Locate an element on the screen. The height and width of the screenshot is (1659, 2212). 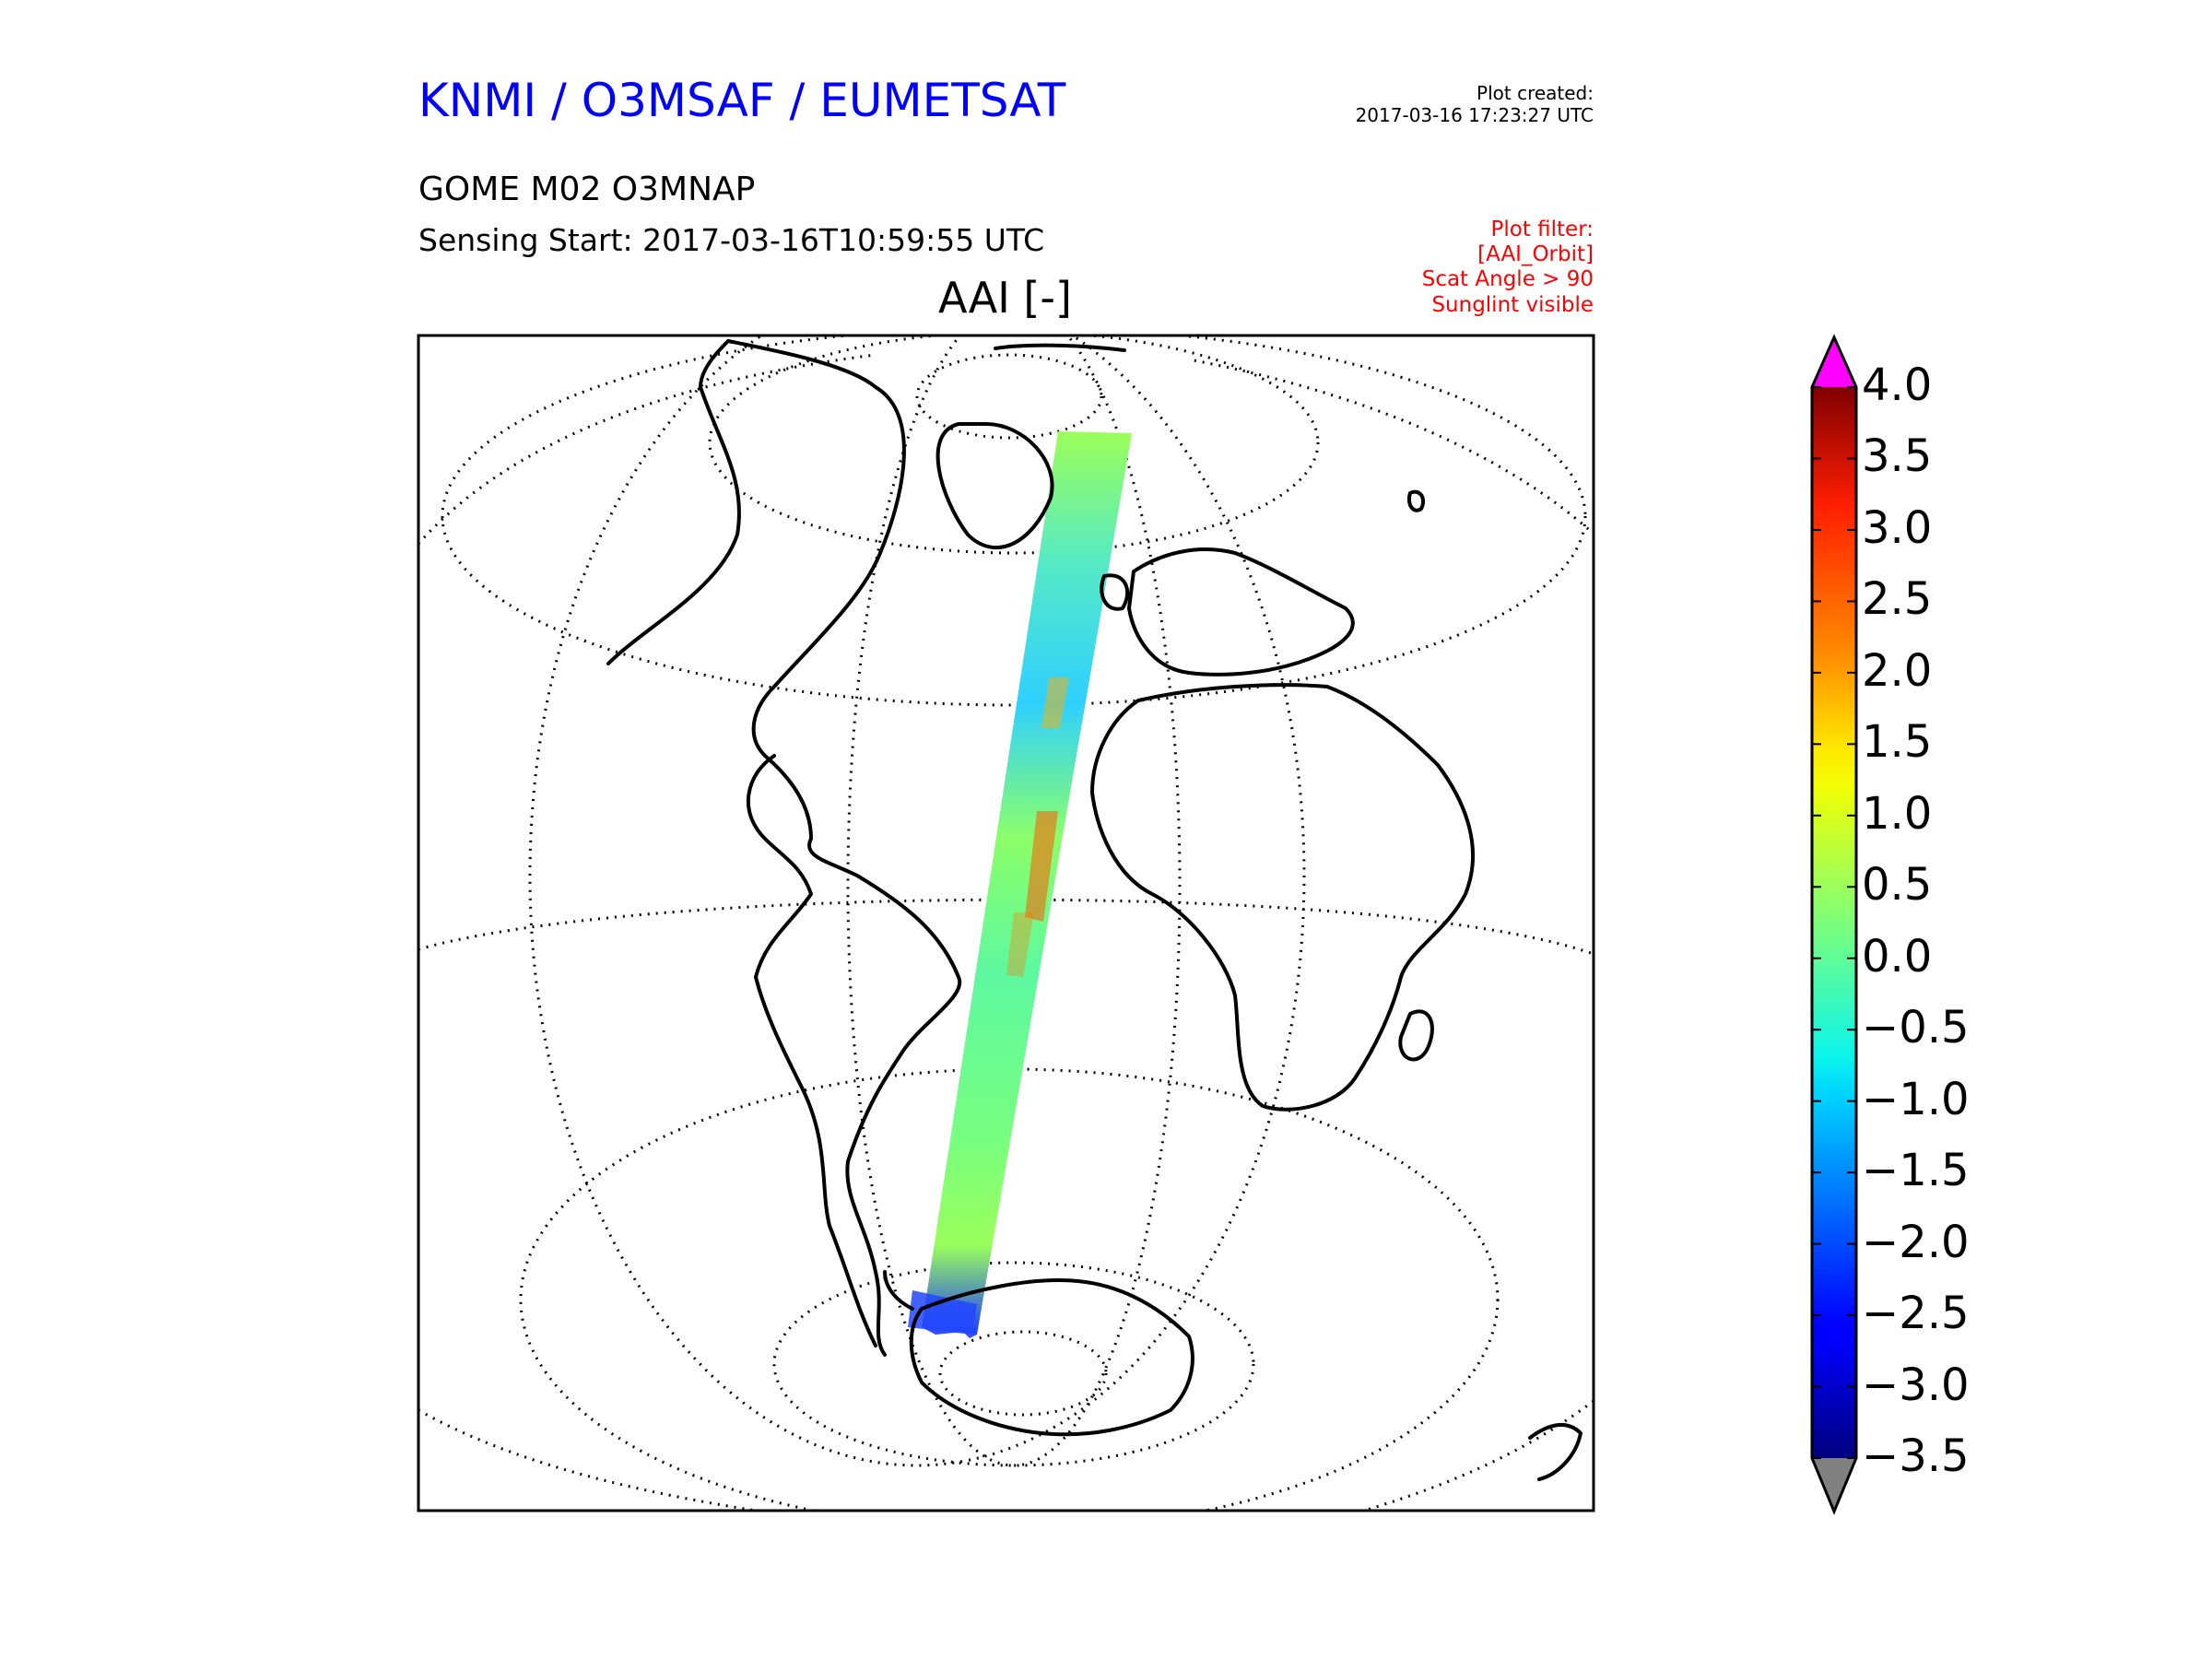
coast-americas-east is located at coordinates (844, 848).